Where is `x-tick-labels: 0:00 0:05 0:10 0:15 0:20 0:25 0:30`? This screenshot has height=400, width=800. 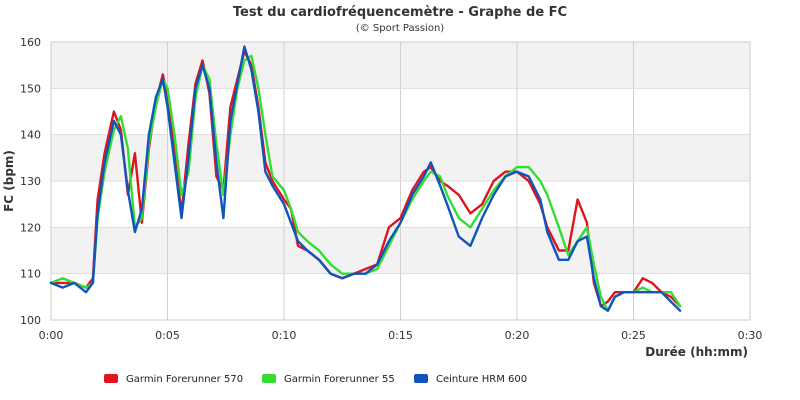 x-tick-labels: 0:00 0:05 0:10 0:15 0:20 0:25 0:30 is located at coordinates (401, 335).